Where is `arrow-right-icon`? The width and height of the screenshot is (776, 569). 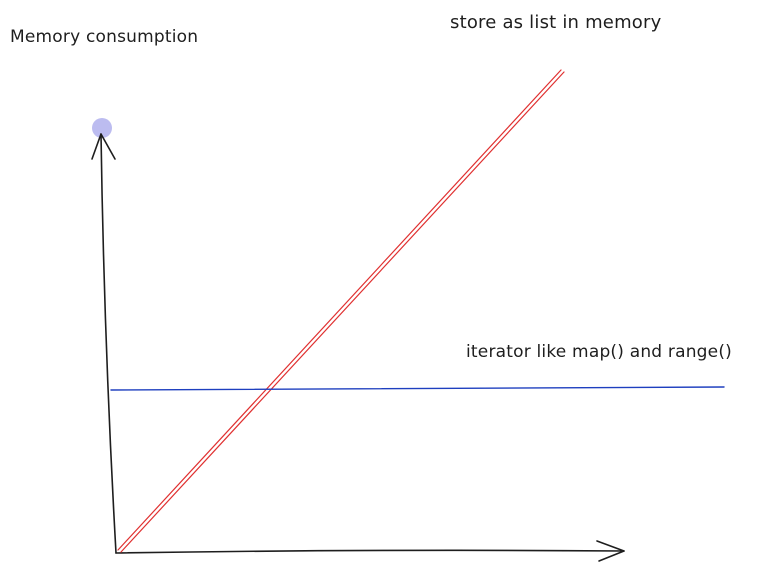 arrow-right-icon is located at coordinates (610, 551).